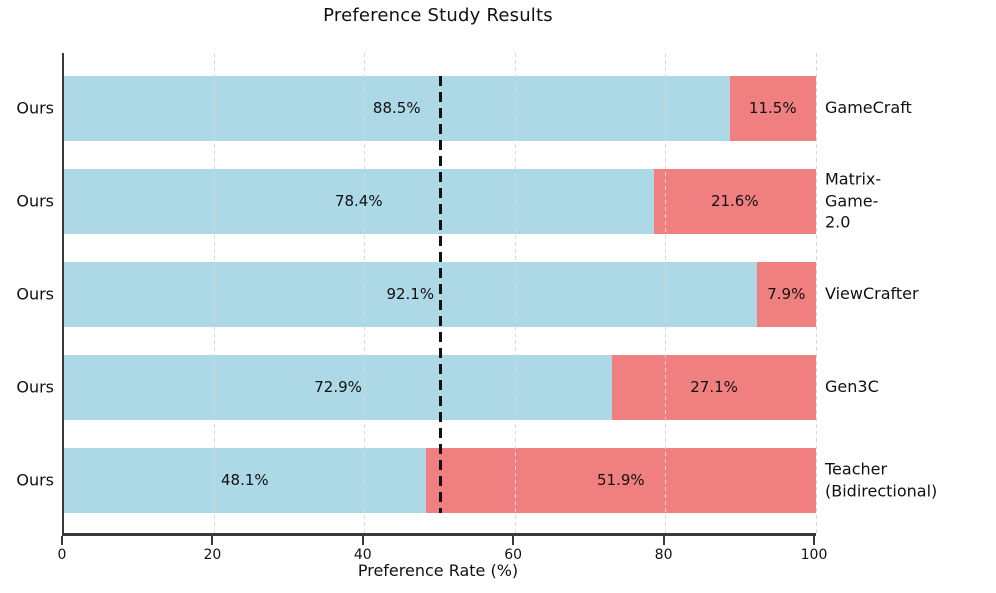  I want to click on ours-pct-label: 92.1%, so click(410, 294).